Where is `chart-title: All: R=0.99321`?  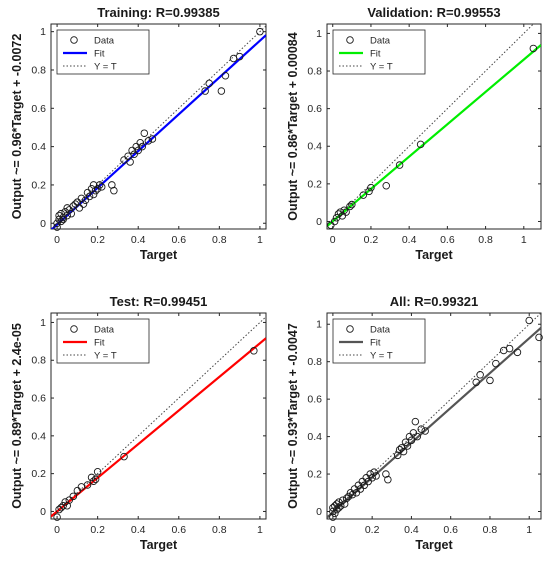
chart-title: All: R=0.99321 is located at coordinates (434, 301).